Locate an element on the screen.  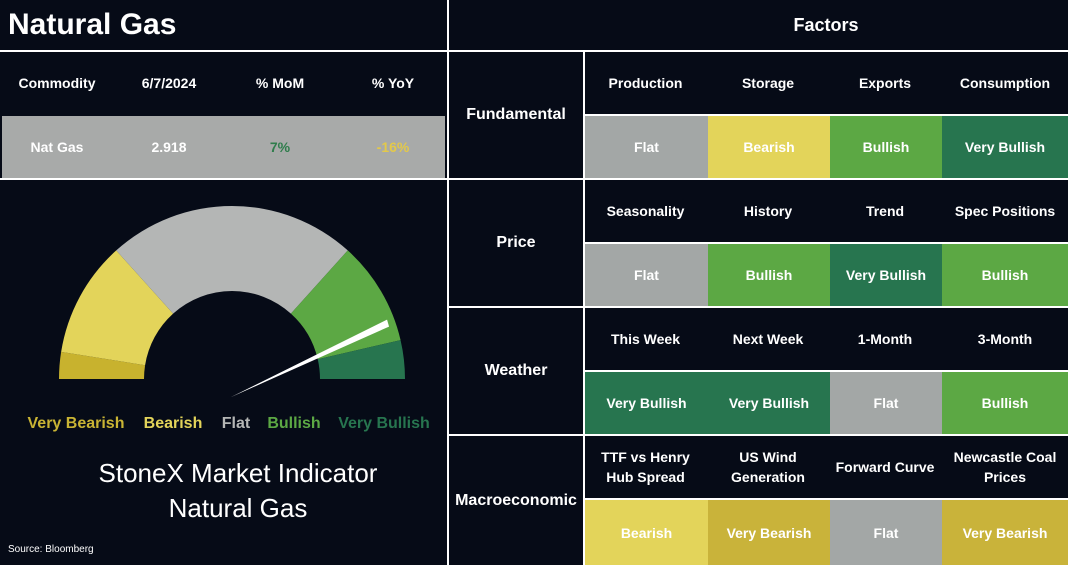
table-row-bg is located at coordinates (223, 147).